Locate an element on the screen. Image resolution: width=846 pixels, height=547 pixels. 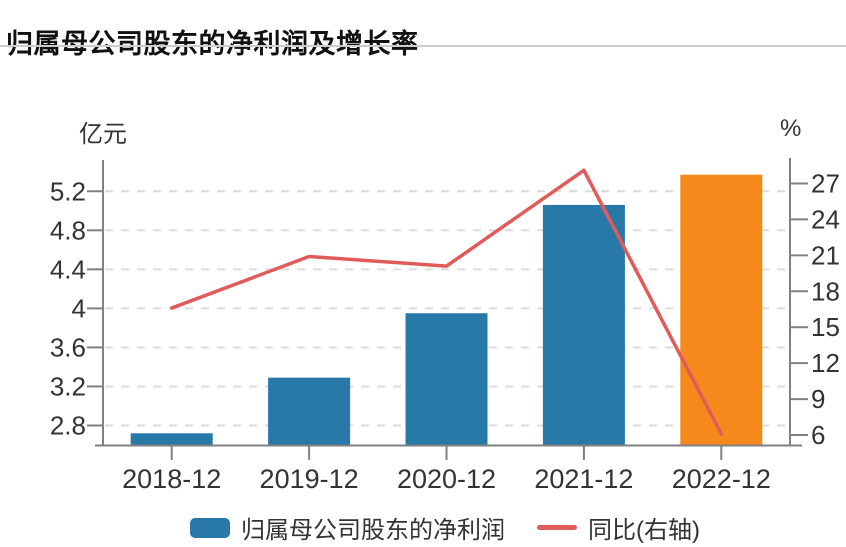
right-axis-tick-label: 6 is located at coordinates (818, 435).